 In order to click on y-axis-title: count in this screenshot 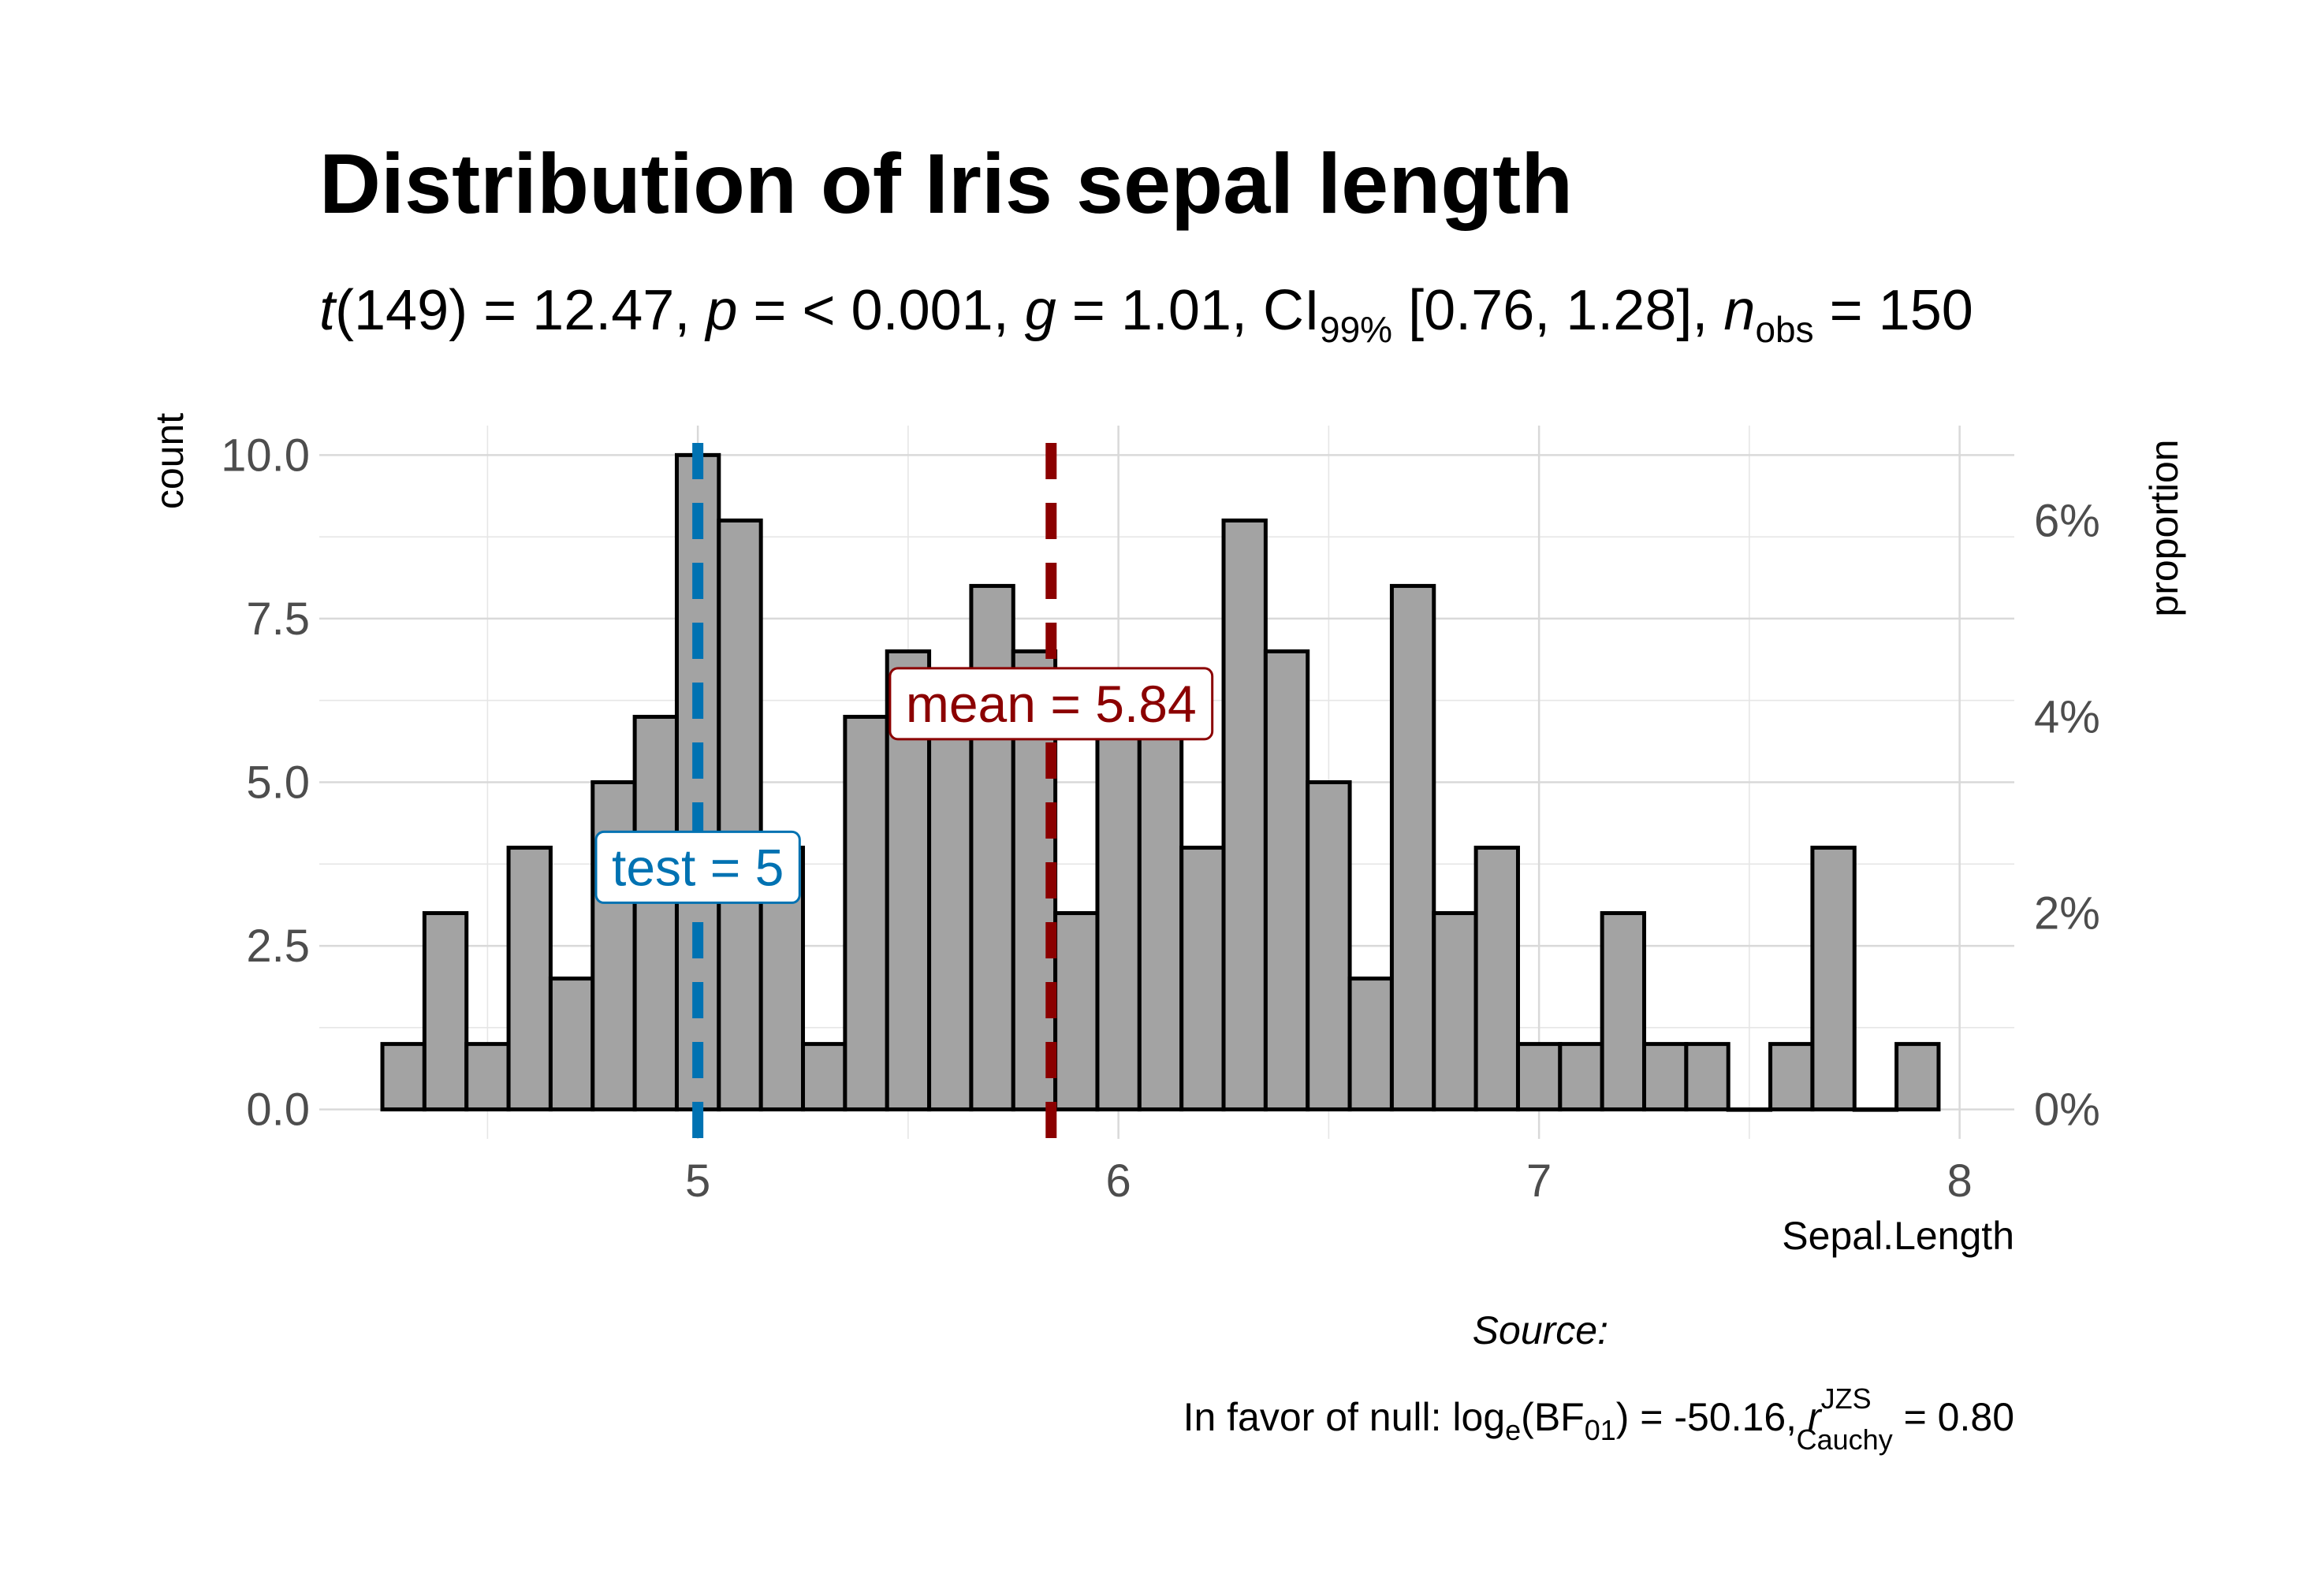, I will do `click(169, 461)`.